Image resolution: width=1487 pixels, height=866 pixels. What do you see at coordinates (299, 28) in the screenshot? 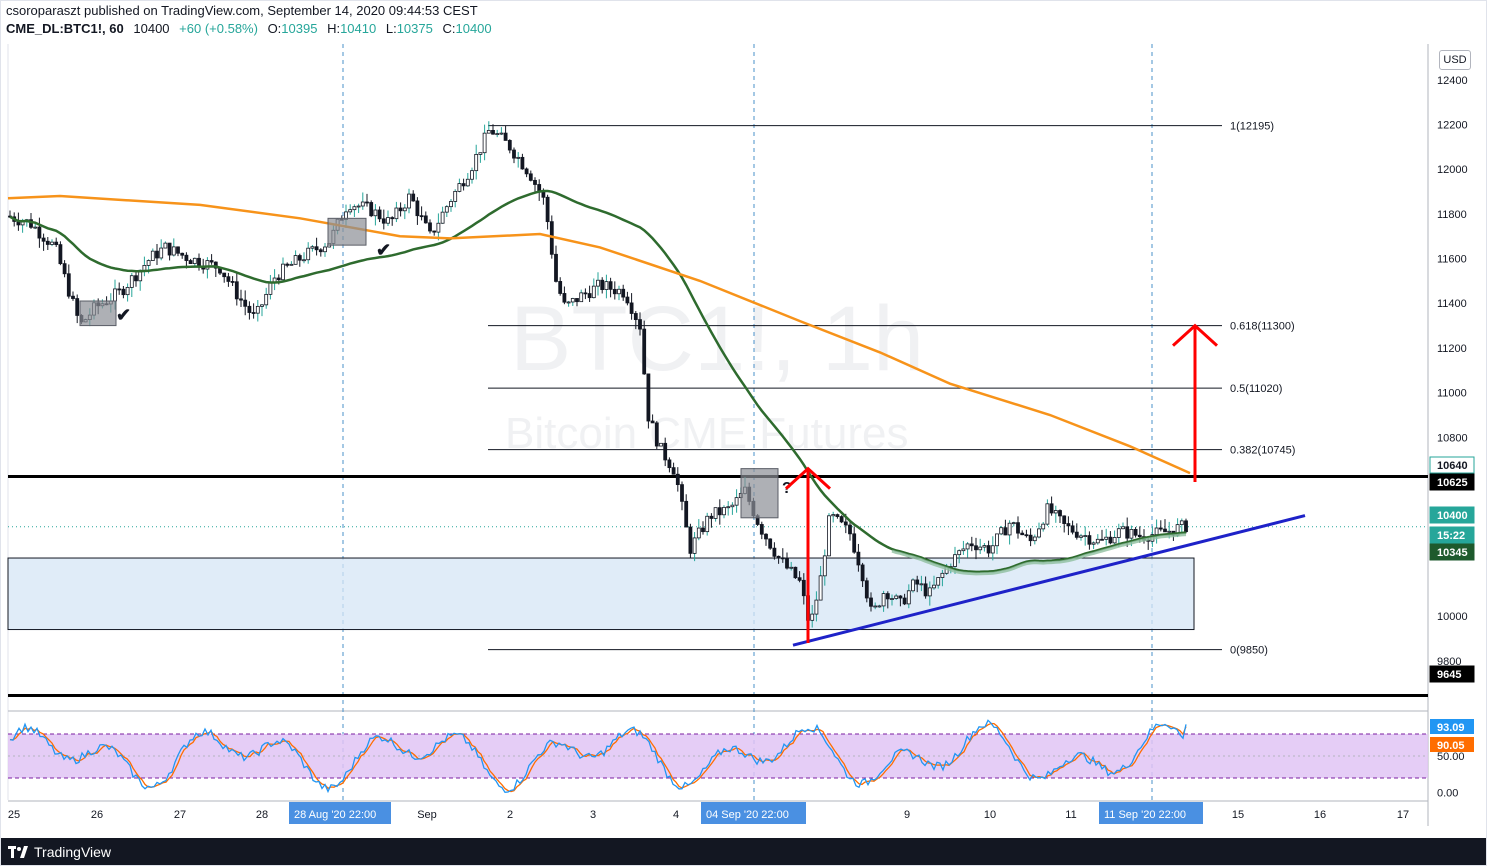
I see `open-value: 10395` at bounding box center [299, 28].